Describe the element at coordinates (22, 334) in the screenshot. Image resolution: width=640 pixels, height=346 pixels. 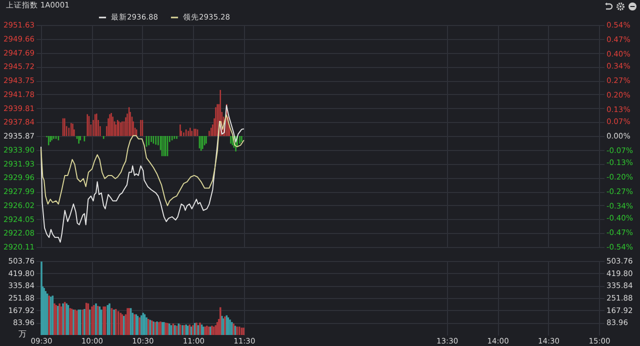
I see `y-axis-title: 万` at that location.